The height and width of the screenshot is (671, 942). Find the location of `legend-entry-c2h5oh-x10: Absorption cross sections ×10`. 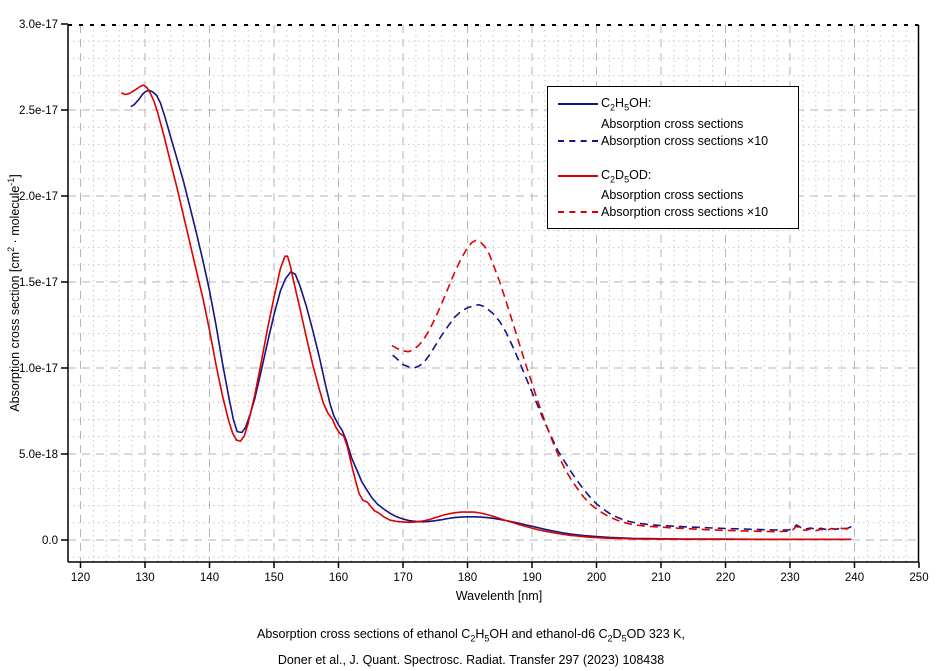

legend-entry-c2h5oh-x10: Absorption cross sections ×10 is located at coordinates (673, 141).